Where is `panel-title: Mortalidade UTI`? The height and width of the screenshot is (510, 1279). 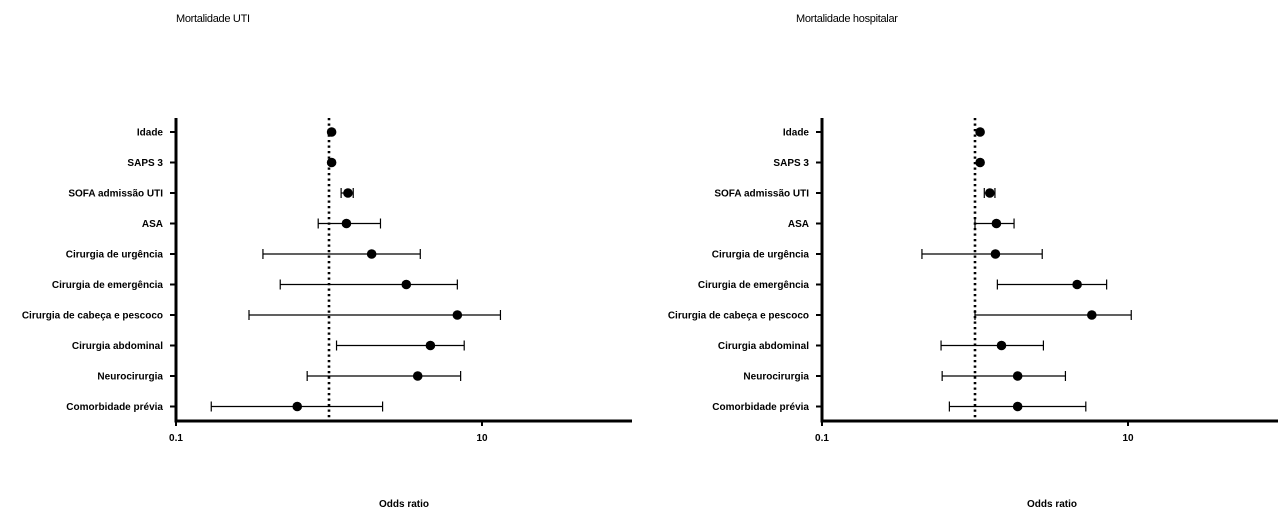 panel-title: Mortalidade UTI is located at coordinates (213, 19).